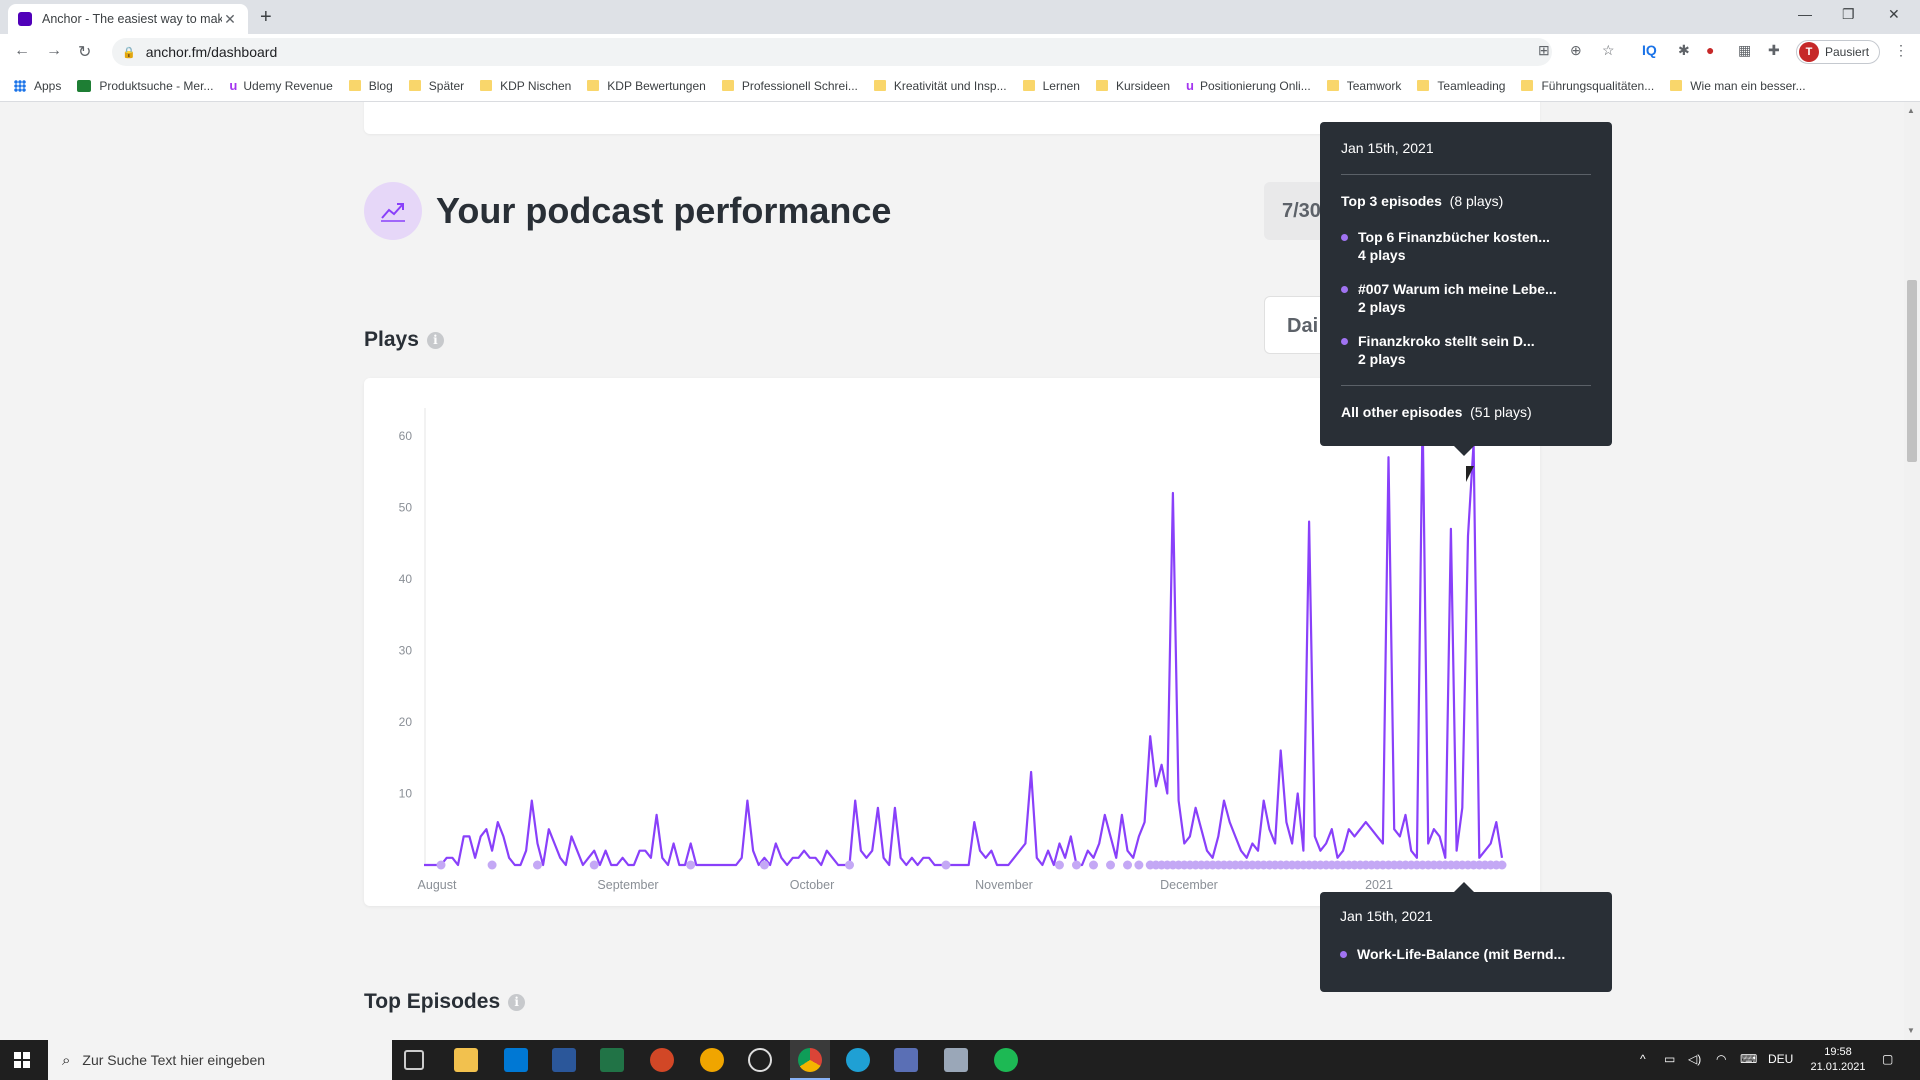 The height and width of the screenshot is (1080, 1920). Describe the element at coordinates (1643, 1059) in the screenshot. I see `tray-chevron-icon: ^` at that location.